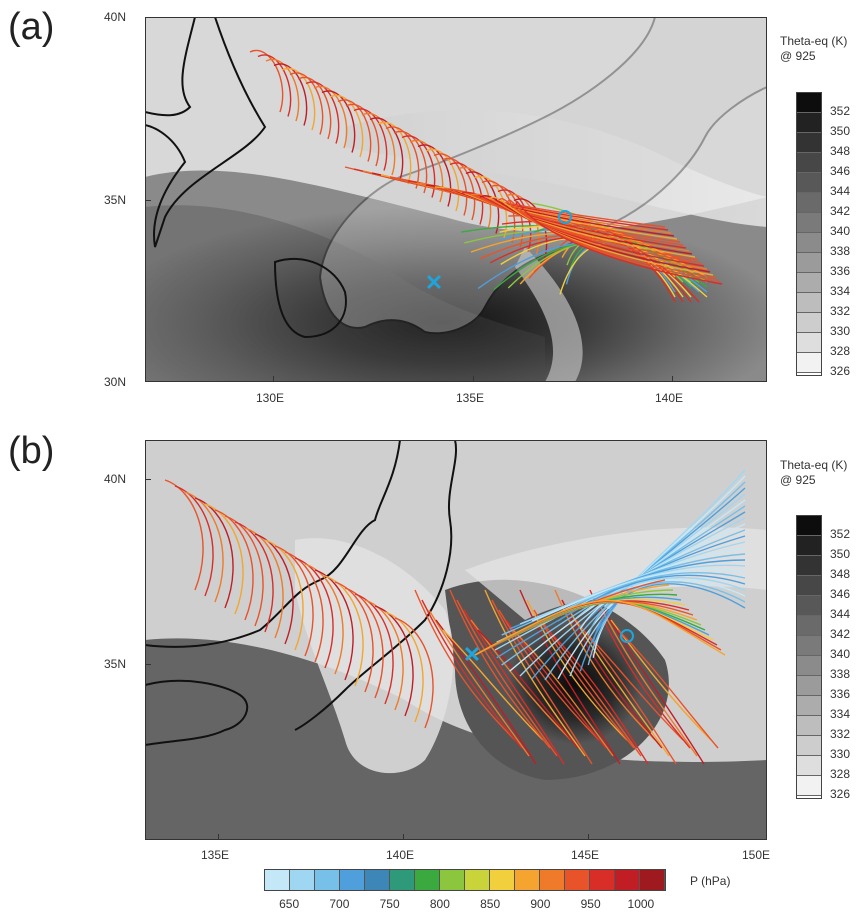 The image size is (866, 915). What do you see at coordinates (270, 398) in the screenshot?
I see `panel-a-lon-130: 130E` at bounding box center [270, 398].